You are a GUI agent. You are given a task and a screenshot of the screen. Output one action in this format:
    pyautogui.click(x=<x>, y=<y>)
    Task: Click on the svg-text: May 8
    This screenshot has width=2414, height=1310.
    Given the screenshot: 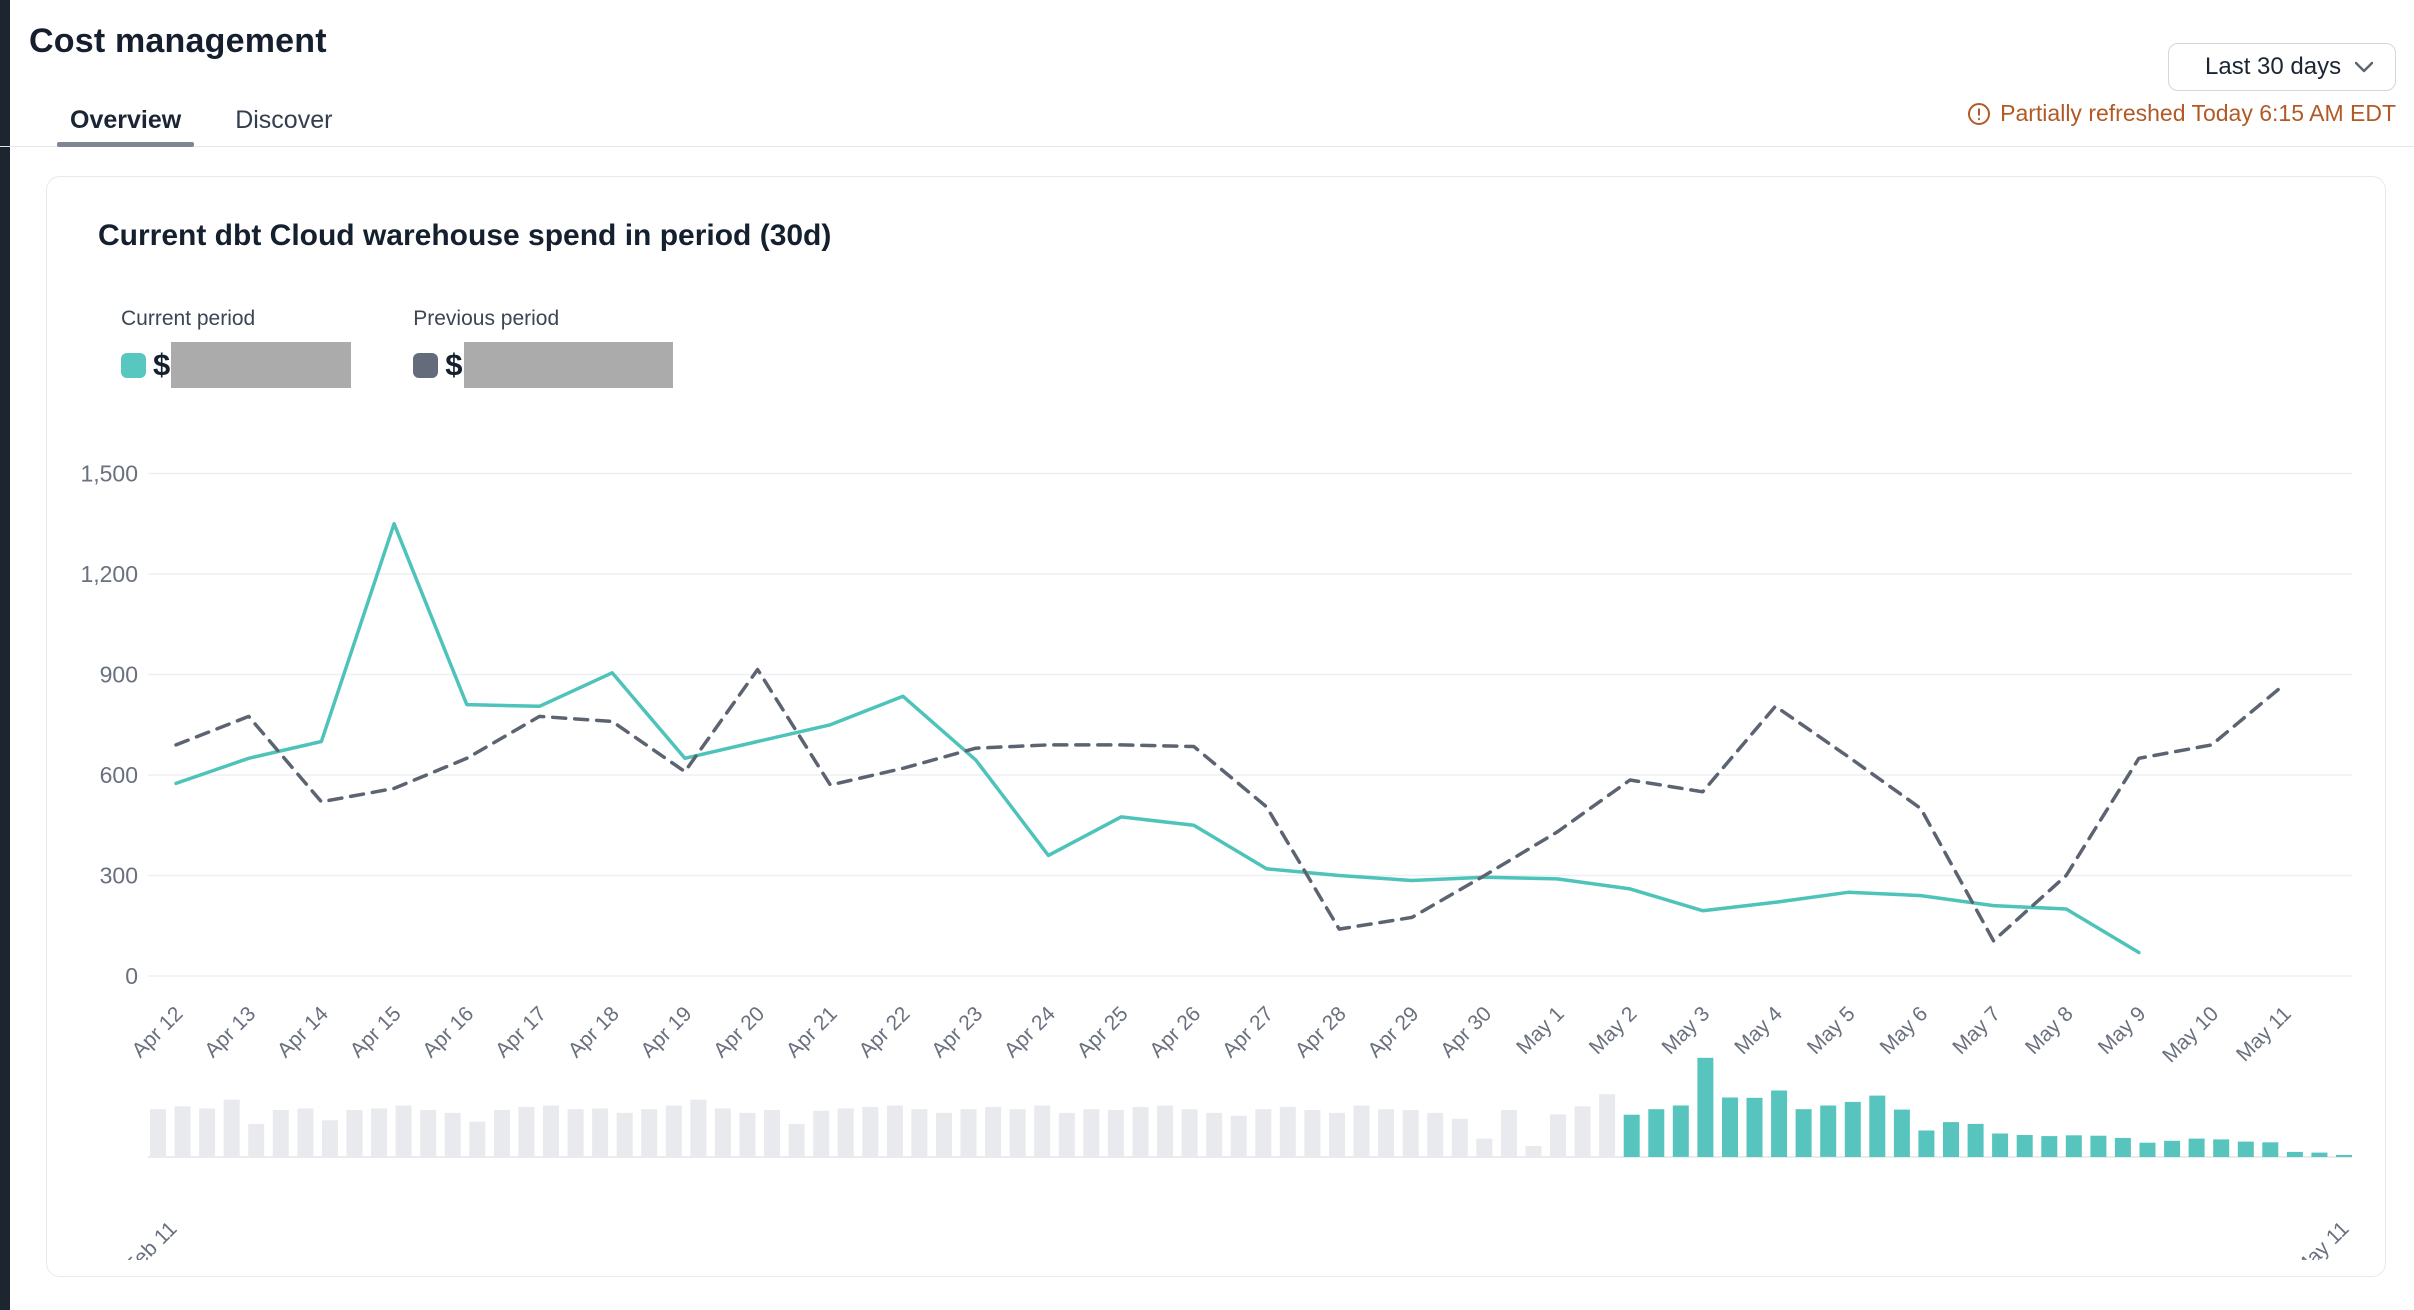 What is the action you would take?
    pyautogui.click(x=2049, y=1030)
    